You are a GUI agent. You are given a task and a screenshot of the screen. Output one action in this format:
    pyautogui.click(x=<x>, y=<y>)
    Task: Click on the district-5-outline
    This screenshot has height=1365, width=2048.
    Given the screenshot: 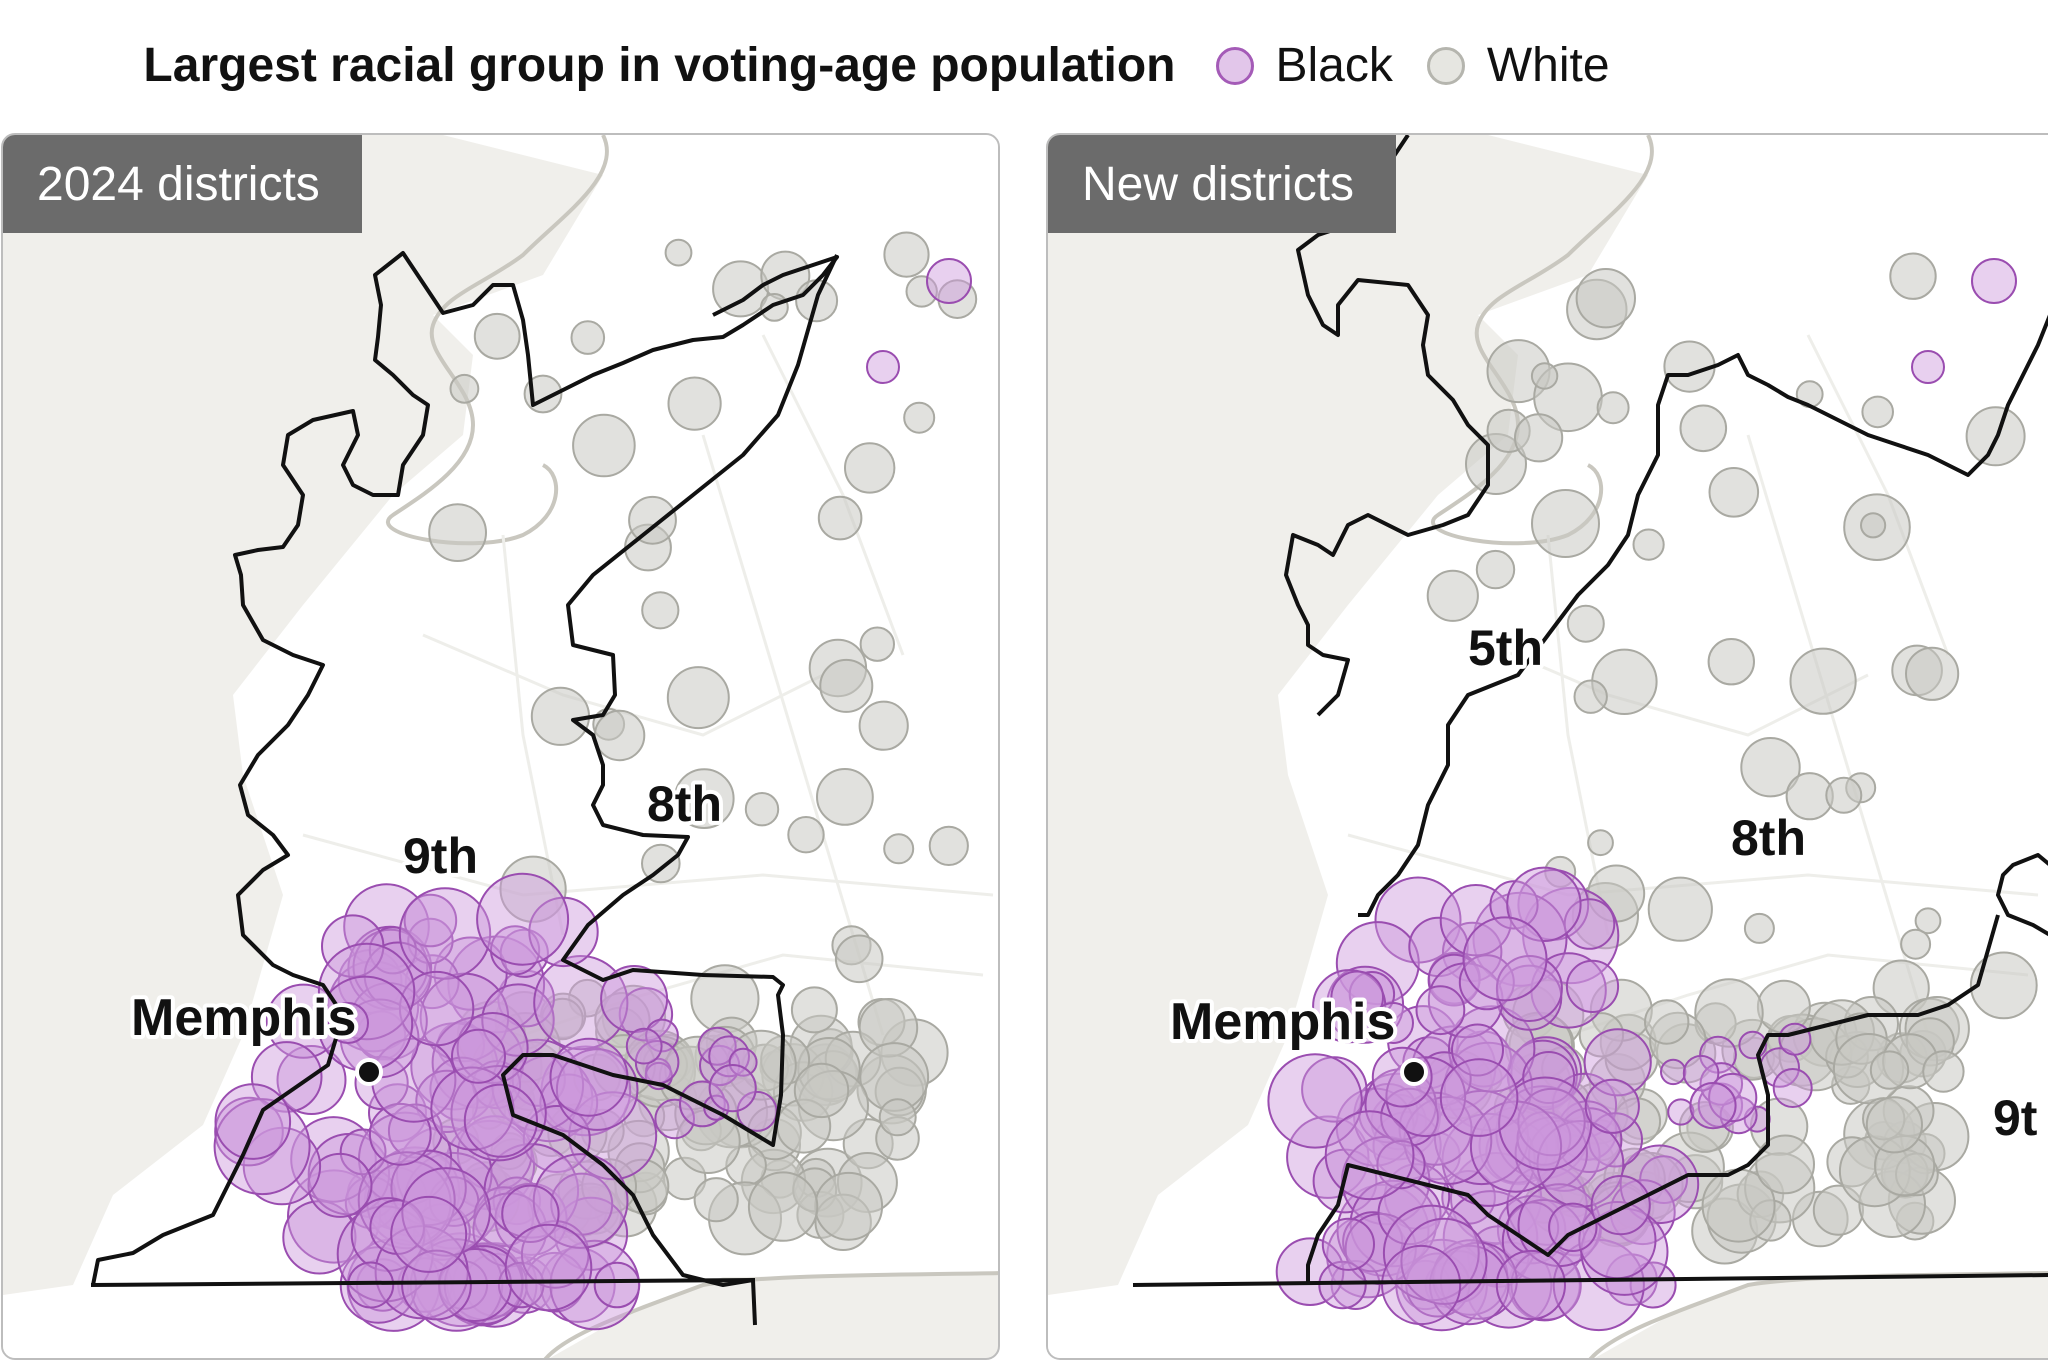 What is the action you would take?
    pyautogui.click(x=1387, y=426)
    